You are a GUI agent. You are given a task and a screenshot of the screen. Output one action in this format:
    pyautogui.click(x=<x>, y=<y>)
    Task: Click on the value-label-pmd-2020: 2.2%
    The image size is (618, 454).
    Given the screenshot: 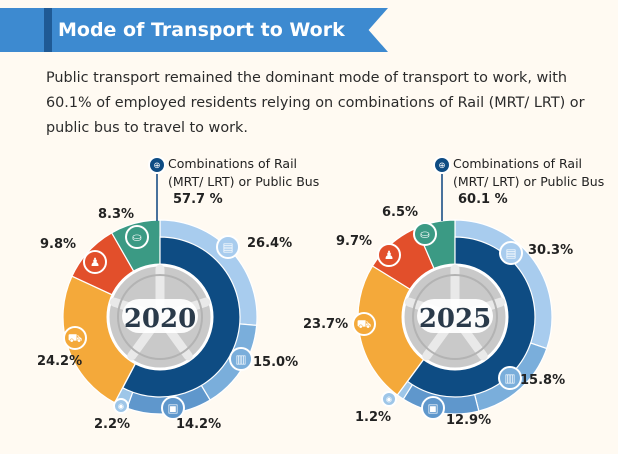 What is the action you would take?
    pyautogui.click(x=112, y=424)
    